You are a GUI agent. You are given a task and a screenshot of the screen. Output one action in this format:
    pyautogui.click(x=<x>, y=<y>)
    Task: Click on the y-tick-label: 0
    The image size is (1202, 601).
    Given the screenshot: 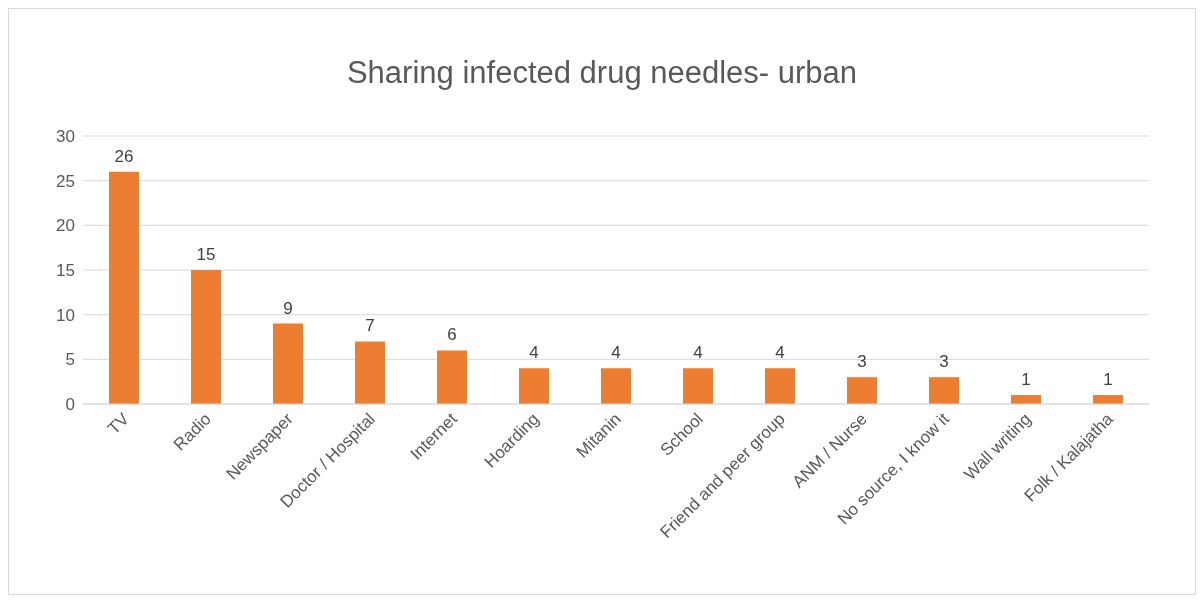 What is the action you would take?
    pyautogui.click(x=70, y=405)
    